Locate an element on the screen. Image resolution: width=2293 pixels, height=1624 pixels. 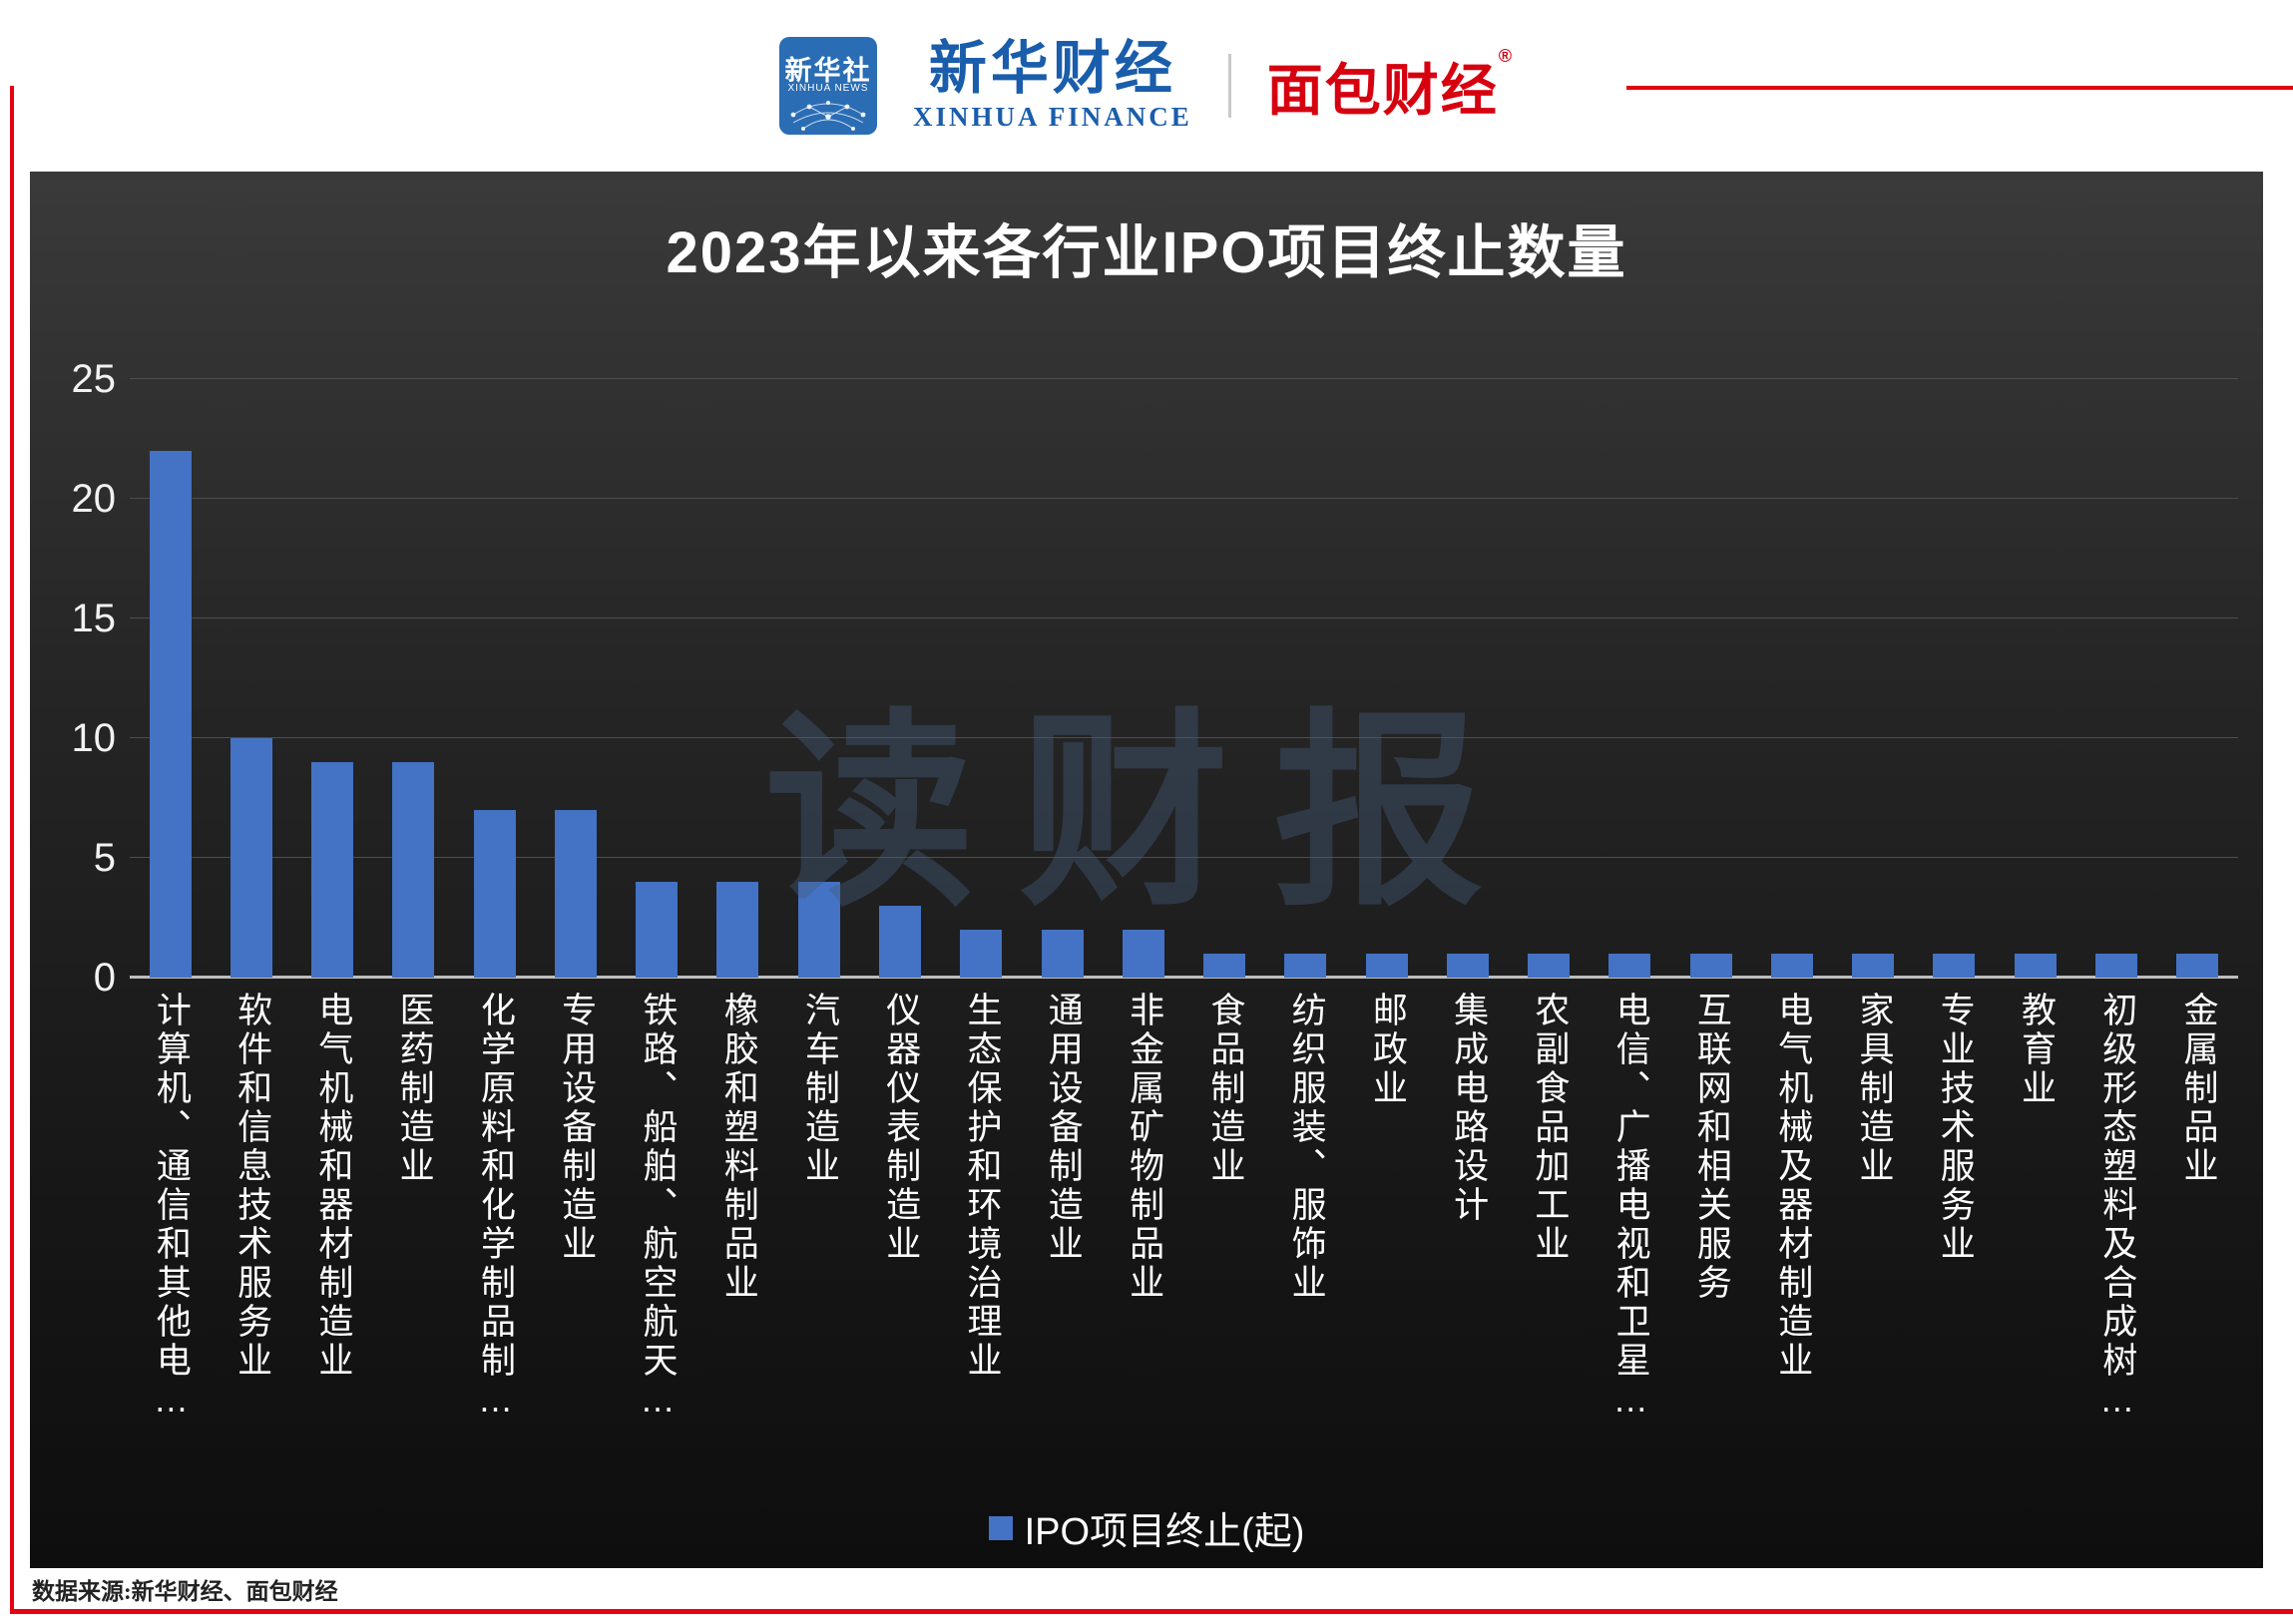
category-label-slot: 橡胶和塑料制品业 is located at coordinates (737, 1147).